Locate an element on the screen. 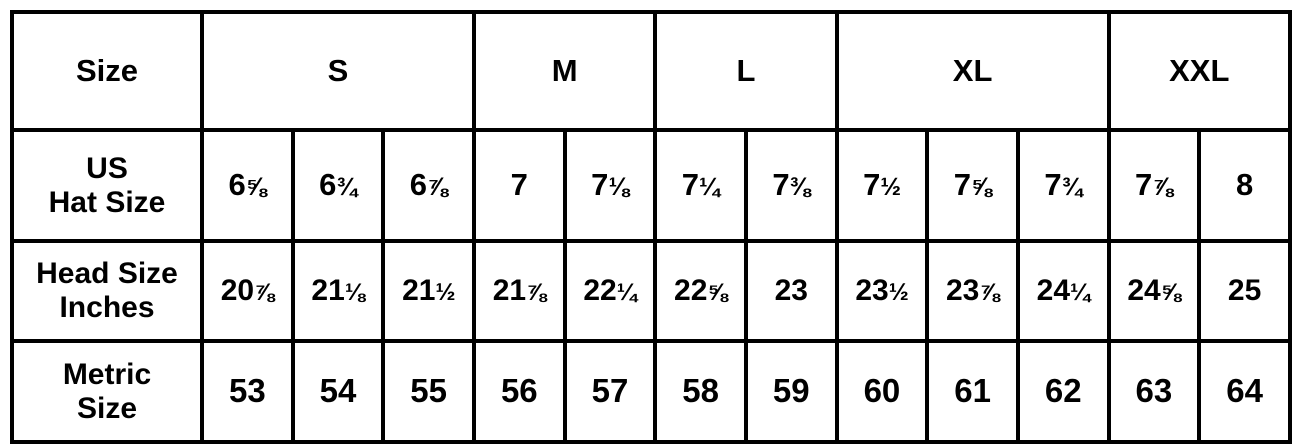 This screenshot has height=444, width=1300. us-hat-size-cell: 7½ is located at coordinates (882, 185).